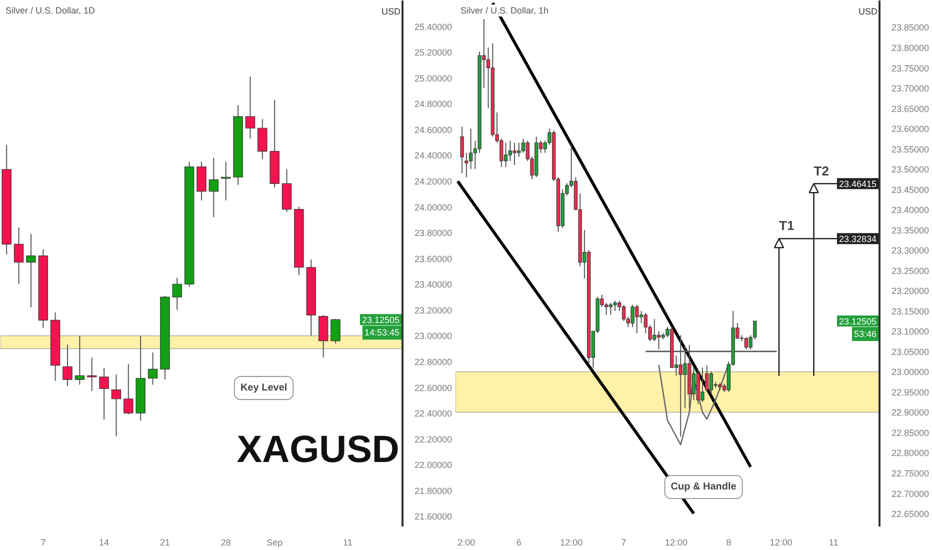 This screenshot has height=550, width=932. What do you see at coordinates (821, 170) in the screenshot?
I see `annotation: T2` at bounding box center [821, 170].